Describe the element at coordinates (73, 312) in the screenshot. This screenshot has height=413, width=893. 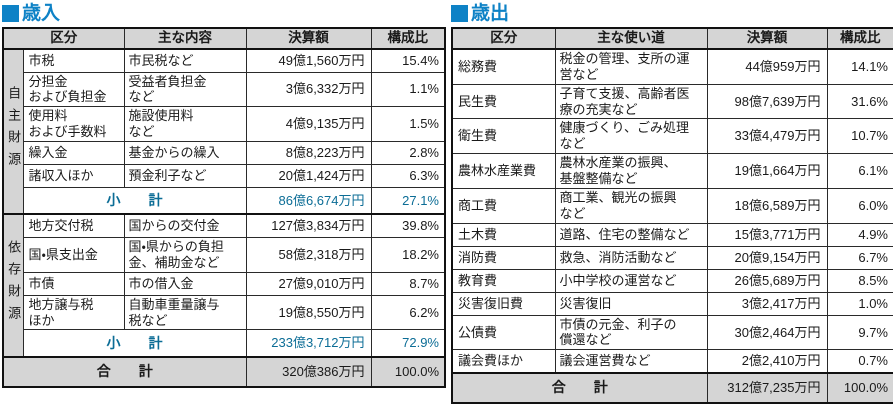
I see `category-cell: 地方譲与税 ほか` at that location.